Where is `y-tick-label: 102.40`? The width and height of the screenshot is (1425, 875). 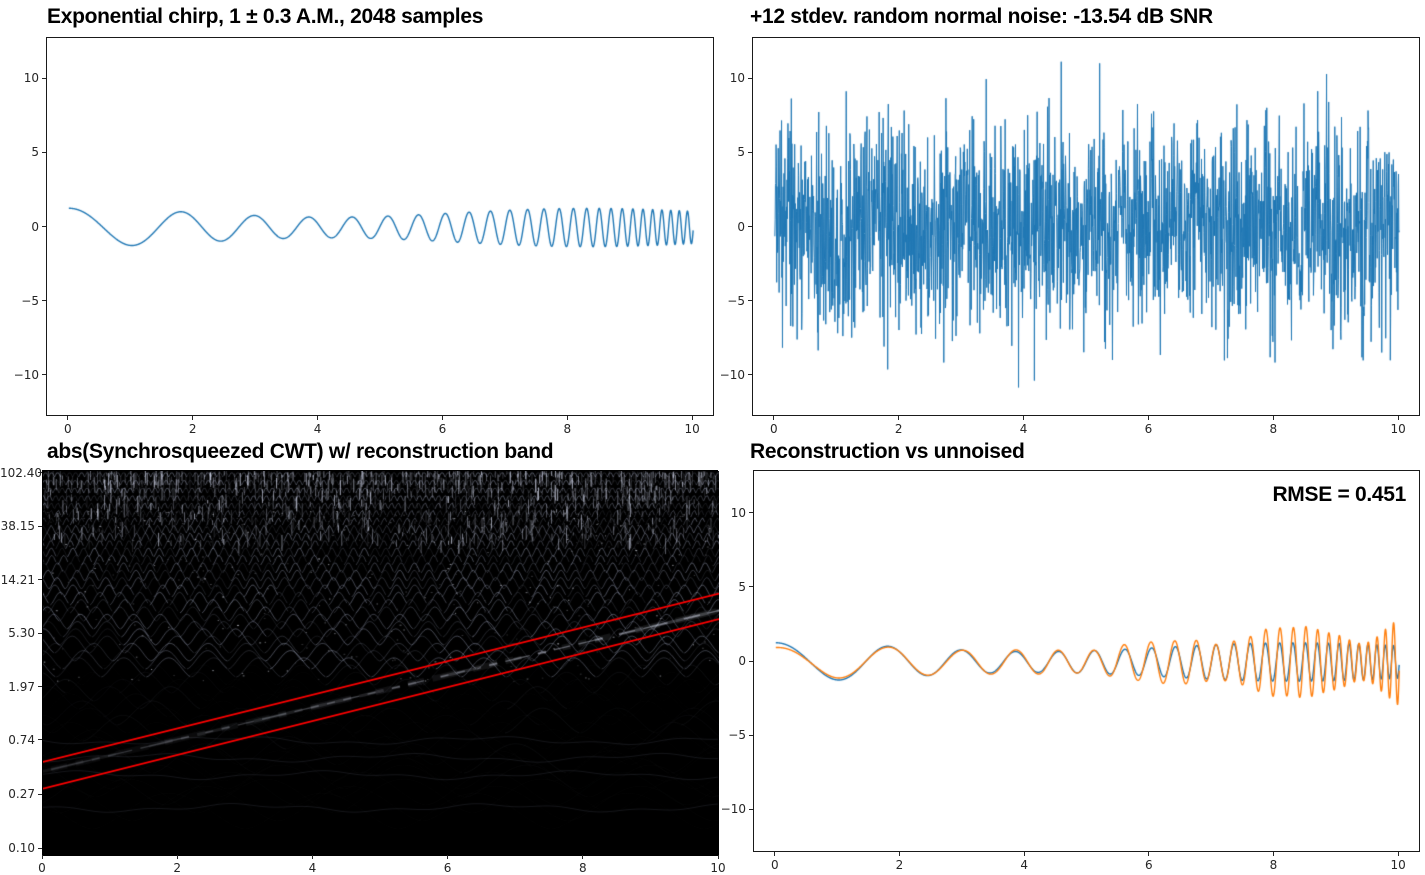
y-tick-label: 102.40 is located at coordinates (21, 472).